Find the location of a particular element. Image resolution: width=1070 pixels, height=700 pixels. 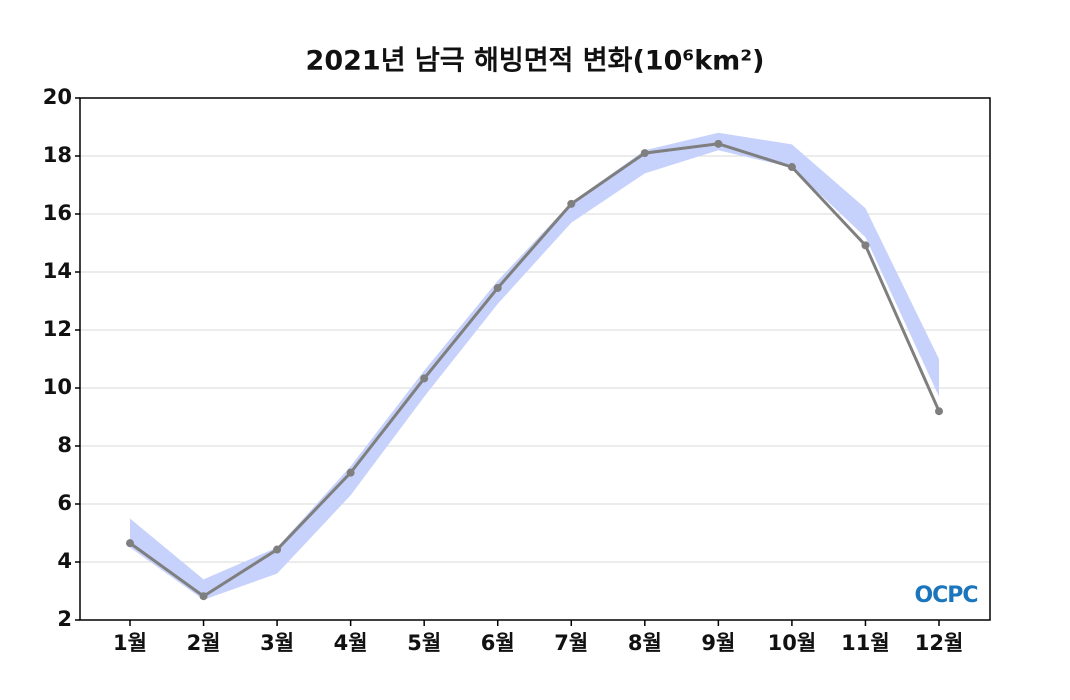

x-tick-label: 3월 is located at coordinates (277, 643).